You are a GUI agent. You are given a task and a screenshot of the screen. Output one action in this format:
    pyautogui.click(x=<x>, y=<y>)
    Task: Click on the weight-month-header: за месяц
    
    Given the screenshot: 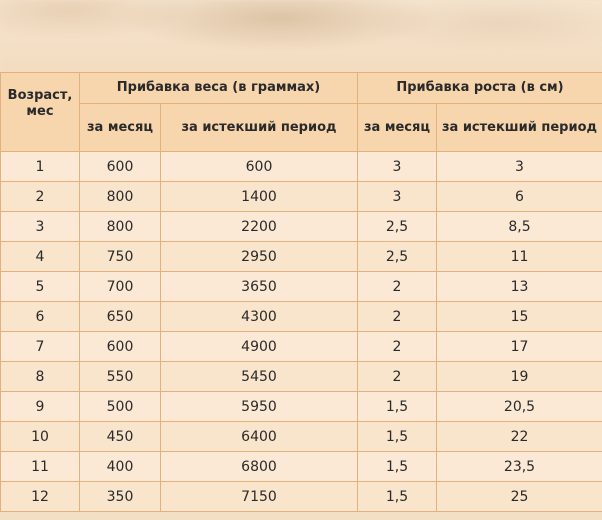 What is the action you would take?
    pyautogui.click(x=120, y=127)
    